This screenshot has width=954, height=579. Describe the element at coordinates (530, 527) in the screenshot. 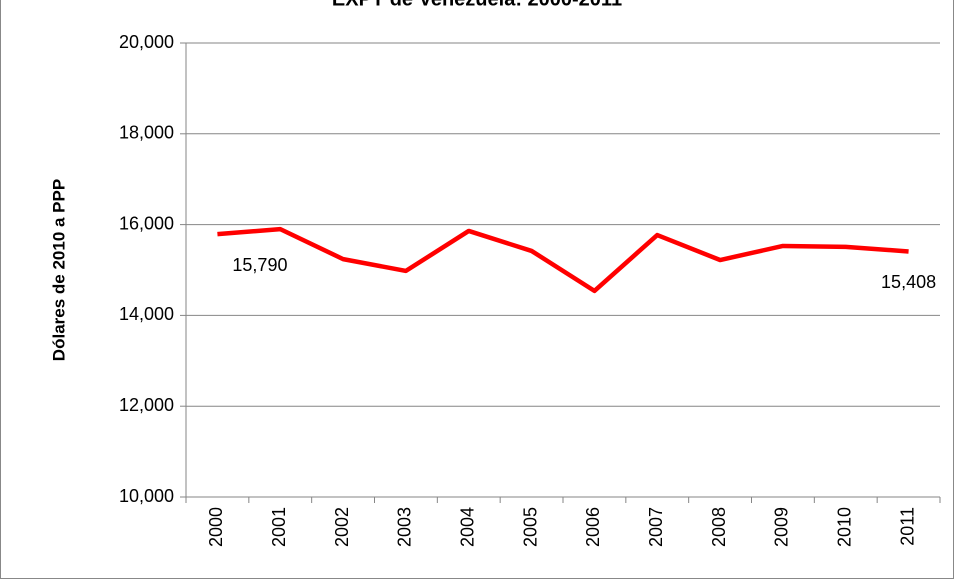

I see `x-tick-label: 2005` at that location.